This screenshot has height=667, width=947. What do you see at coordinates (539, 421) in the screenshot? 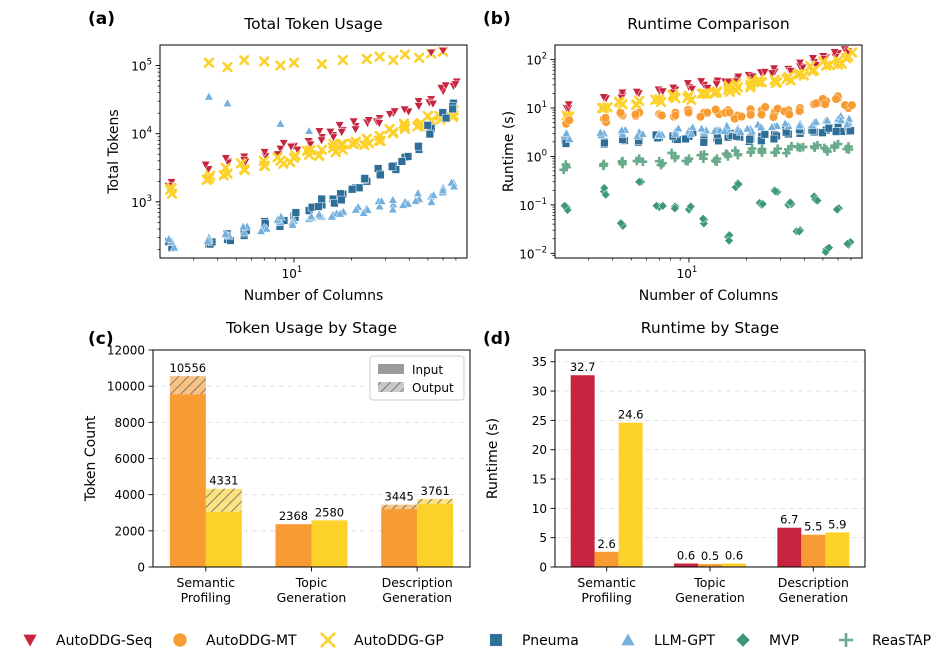
I see `y-tick-label: 25` at bounding box center [539, 421].